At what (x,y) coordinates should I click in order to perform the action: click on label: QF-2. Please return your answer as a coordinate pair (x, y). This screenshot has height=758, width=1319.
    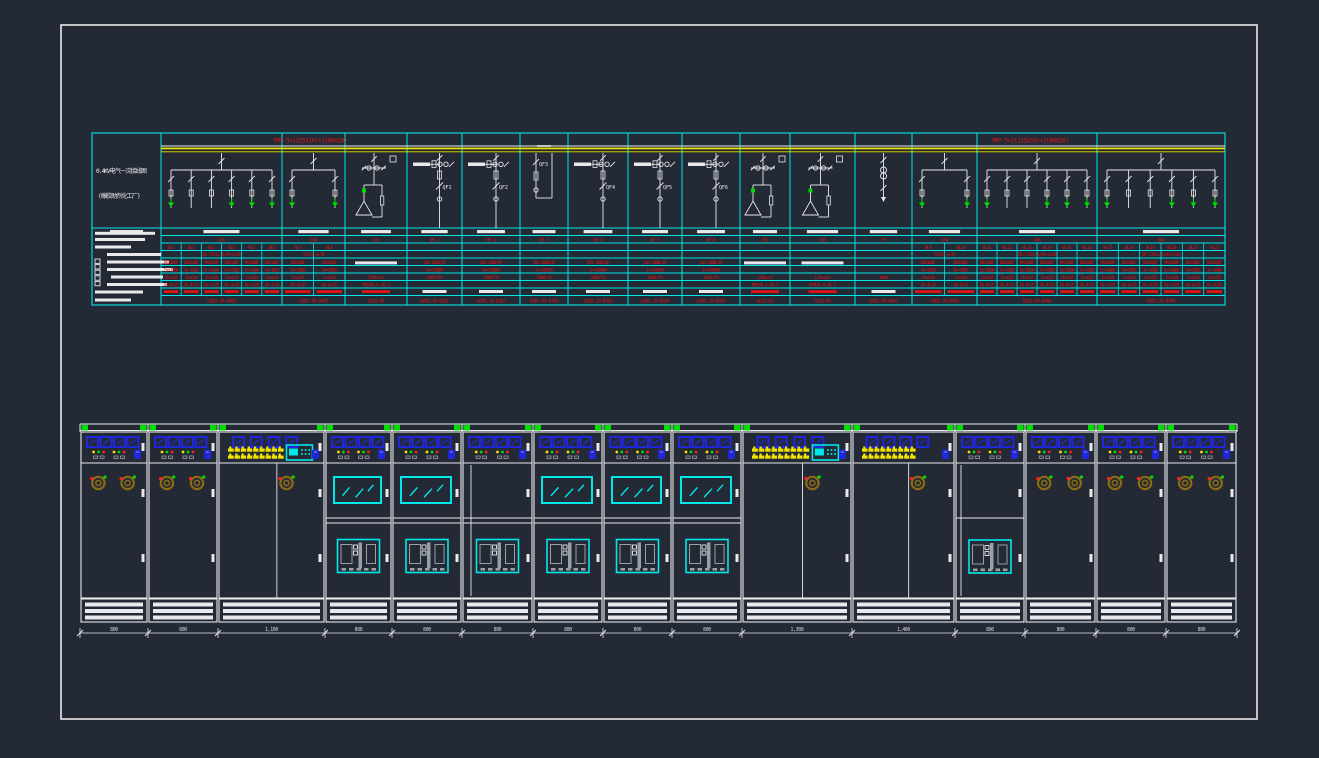
    Looking at the image, I should click on (491, 240).